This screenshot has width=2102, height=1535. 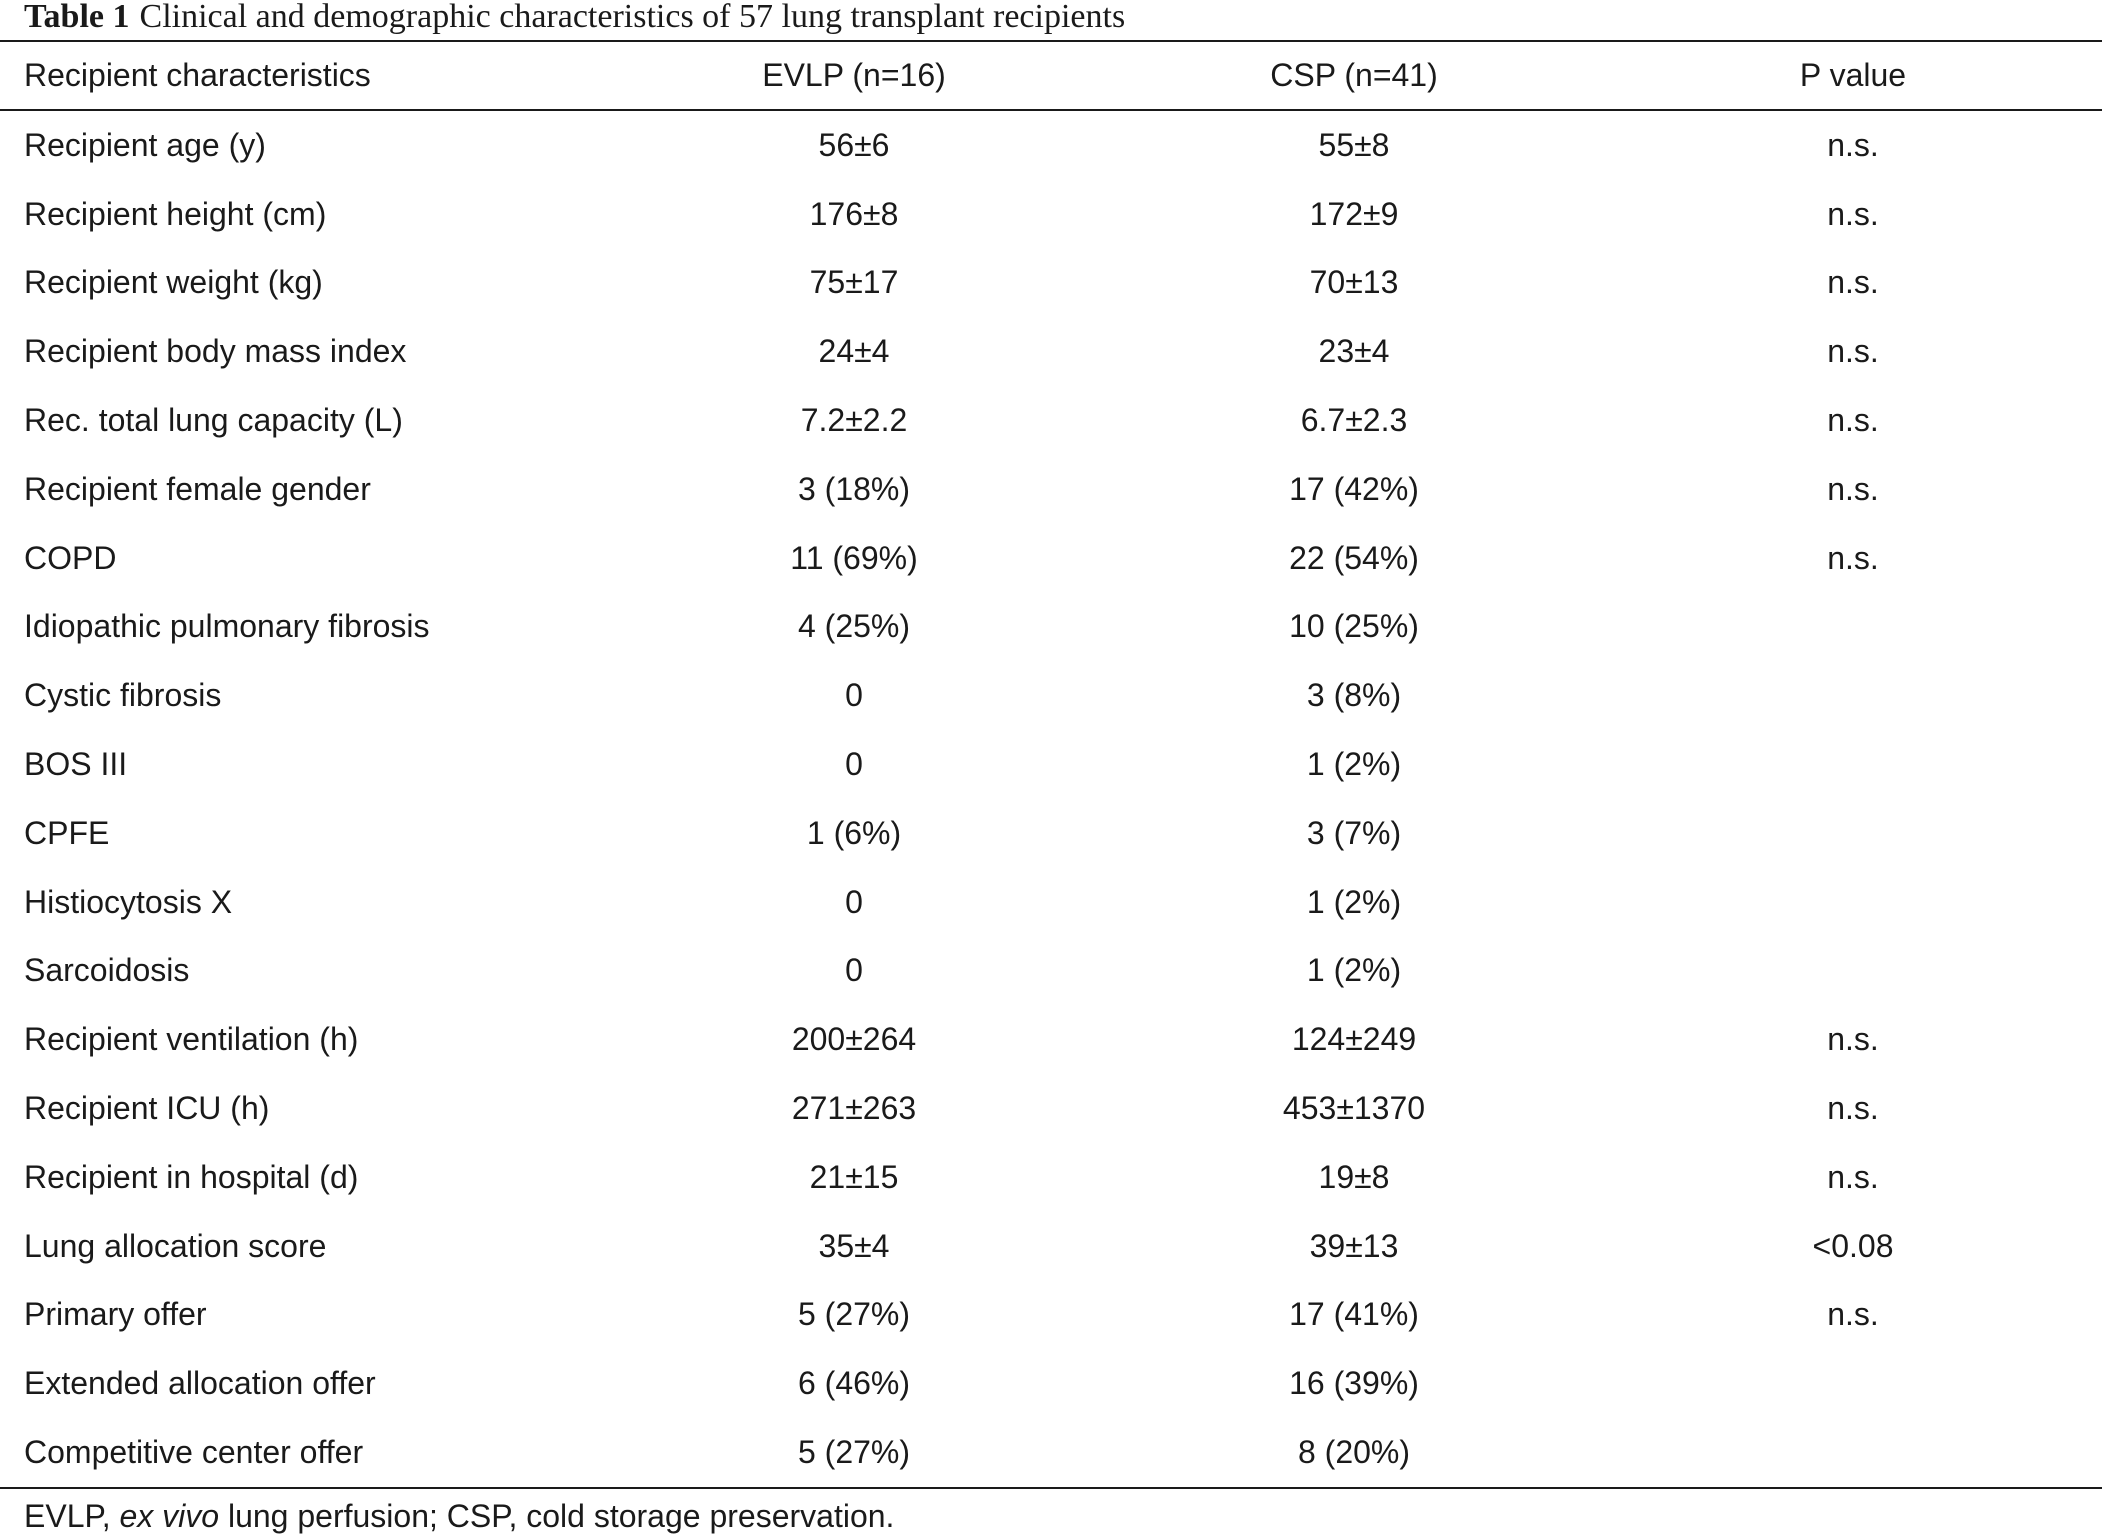 What do you see at coordinates (1051, 902) in the screenshot?
I see `table-row: Histiocytosis X 0 1 (2%)` at bounding box center [1051, 902].